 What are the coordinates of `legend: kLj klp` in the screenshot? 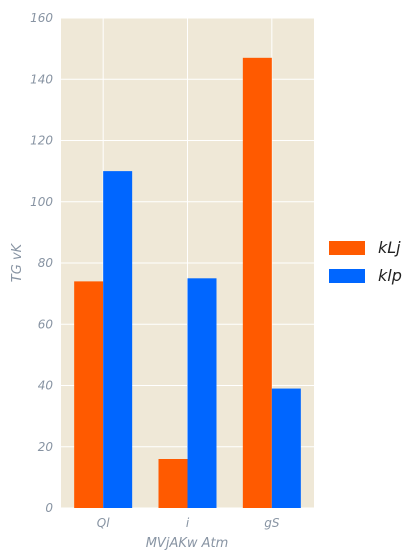 It's located at (365, 261).